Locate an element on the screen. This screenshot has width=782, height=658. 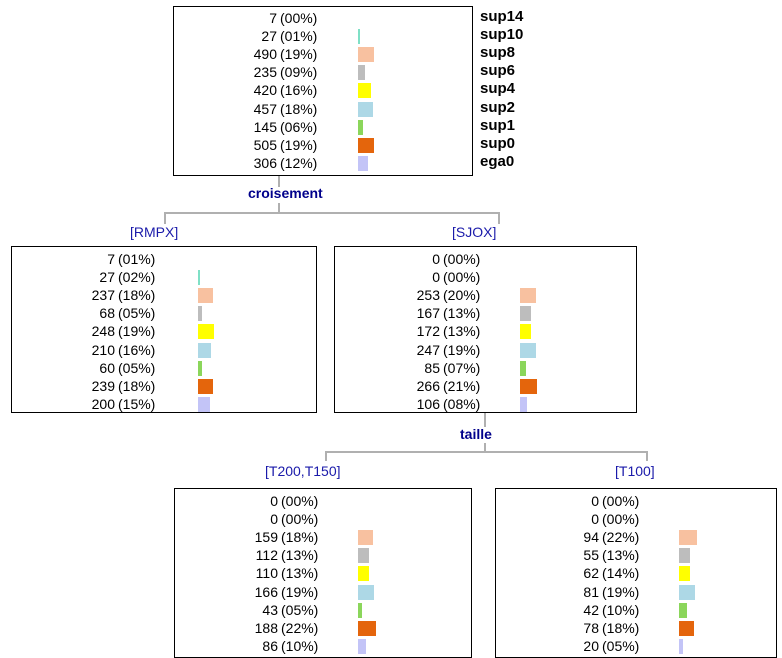
row-count: 20 is located at coordinates (591, 645).